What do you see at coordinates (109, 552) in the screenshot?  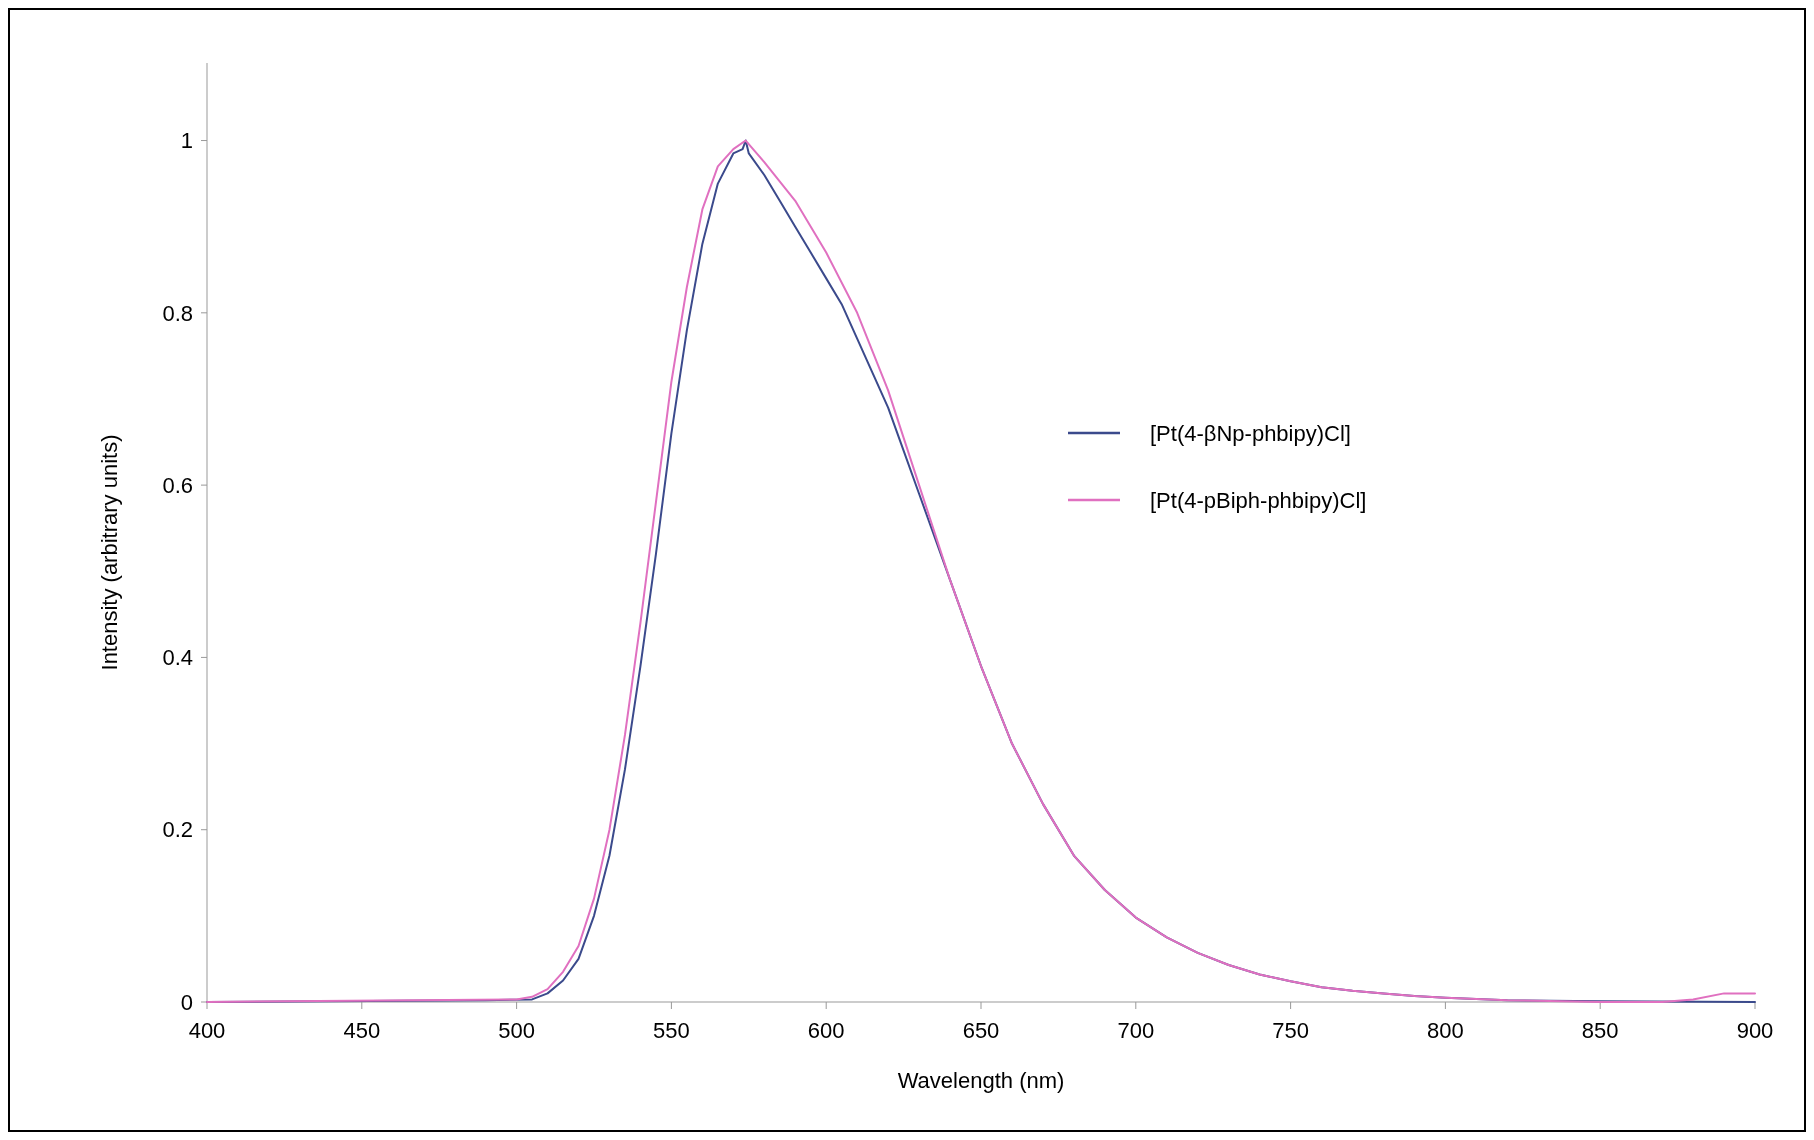 I see `y-axis-title: Intensity (arbitrary units)` at bounding box center [109, 552].